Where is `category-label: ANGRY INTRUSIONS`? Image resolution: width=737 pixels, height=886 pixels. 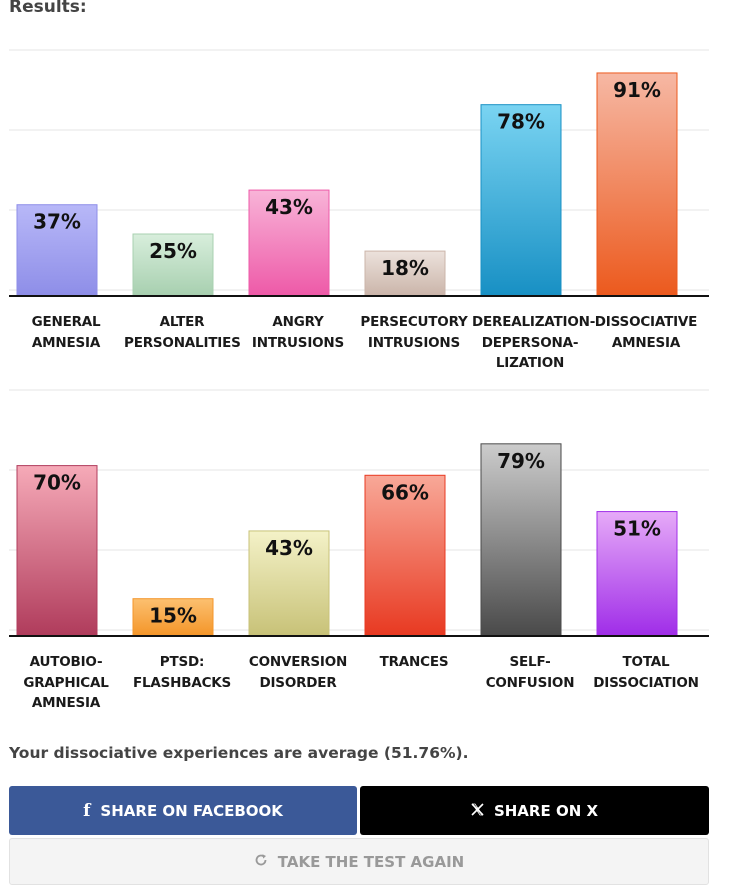 category-label: ANGRY INTRUSIONS is located at coordinates (298, 332).